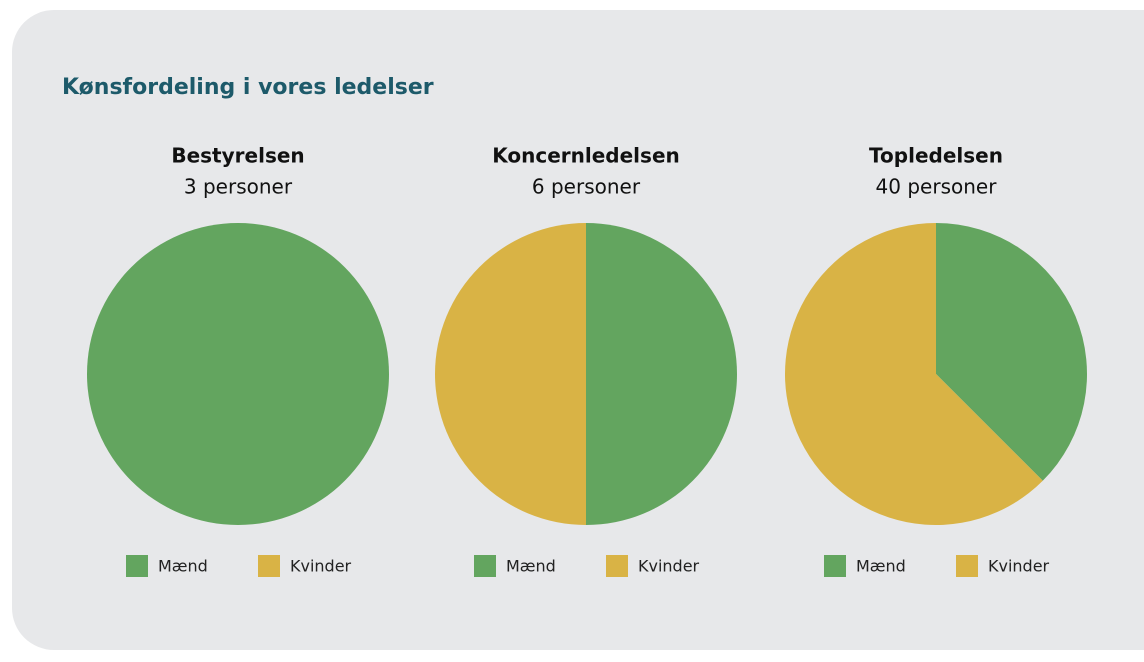 This screenshot has height=662, width=1144. I want to click on pie-title: Topledelsen, so click(936, 156).